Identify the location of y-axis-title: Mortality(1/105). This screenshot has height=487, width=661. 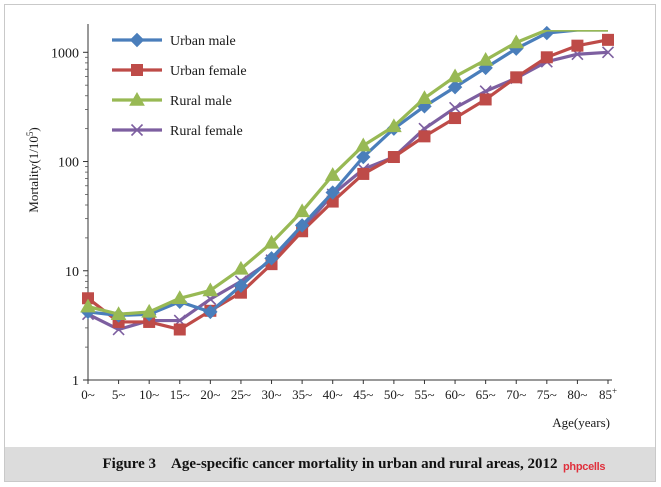
(33, 169).